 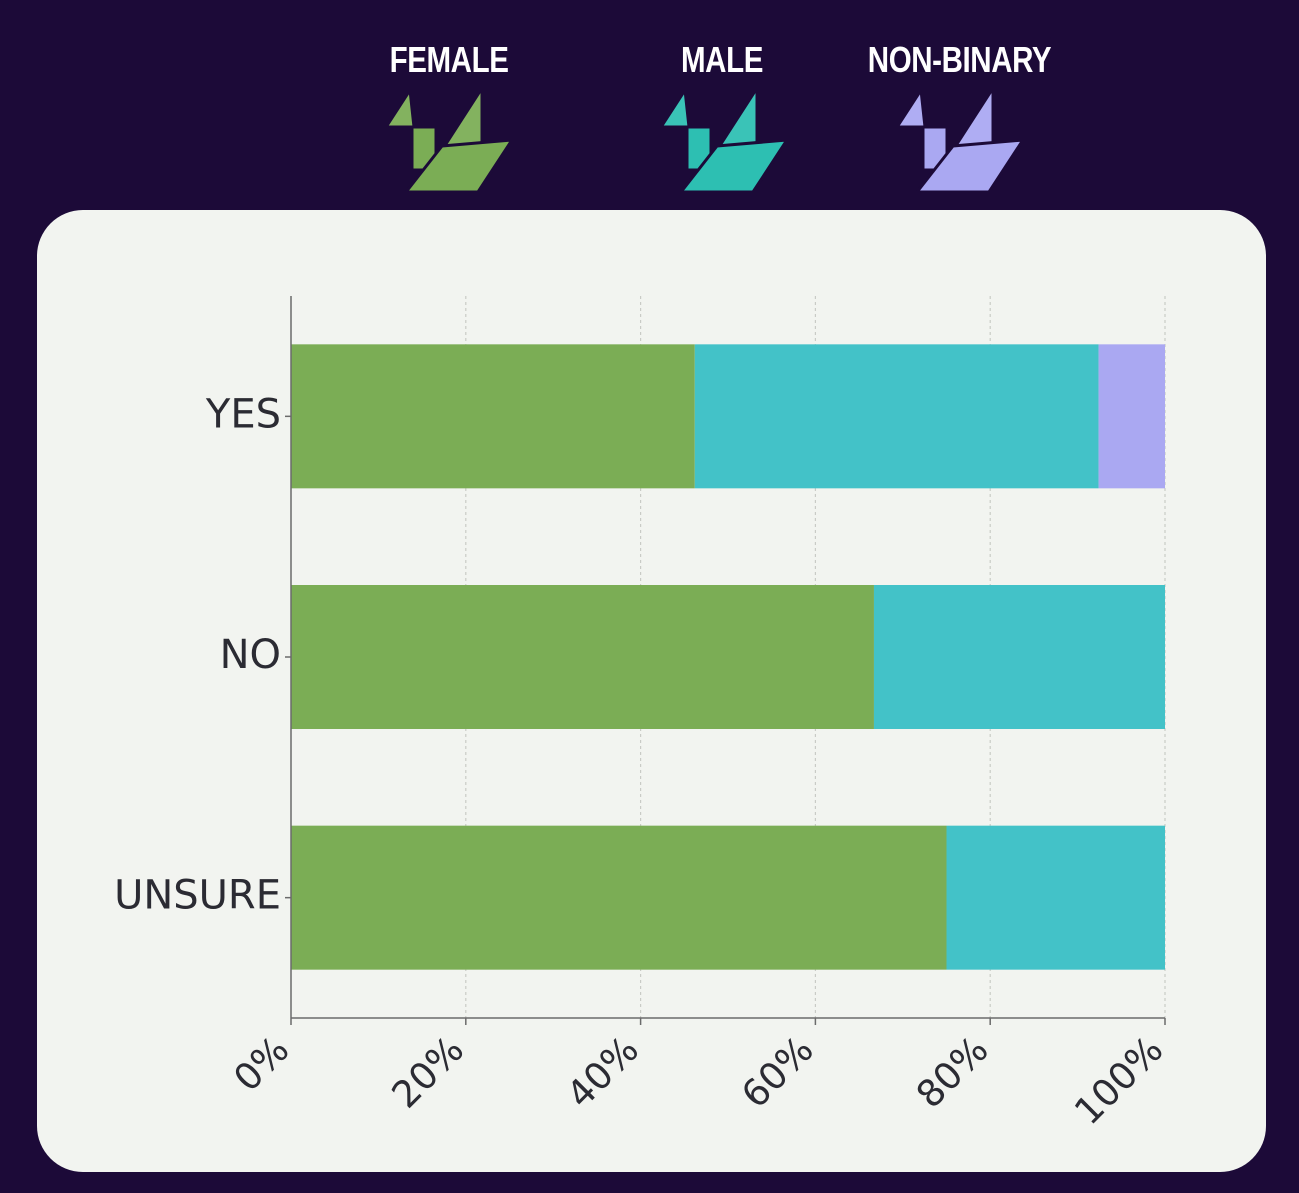 What do you see at coordinates (777, 1072) in the screenshot?
I see `x-tick-label: 60%` at bounding box center [777, 1072].